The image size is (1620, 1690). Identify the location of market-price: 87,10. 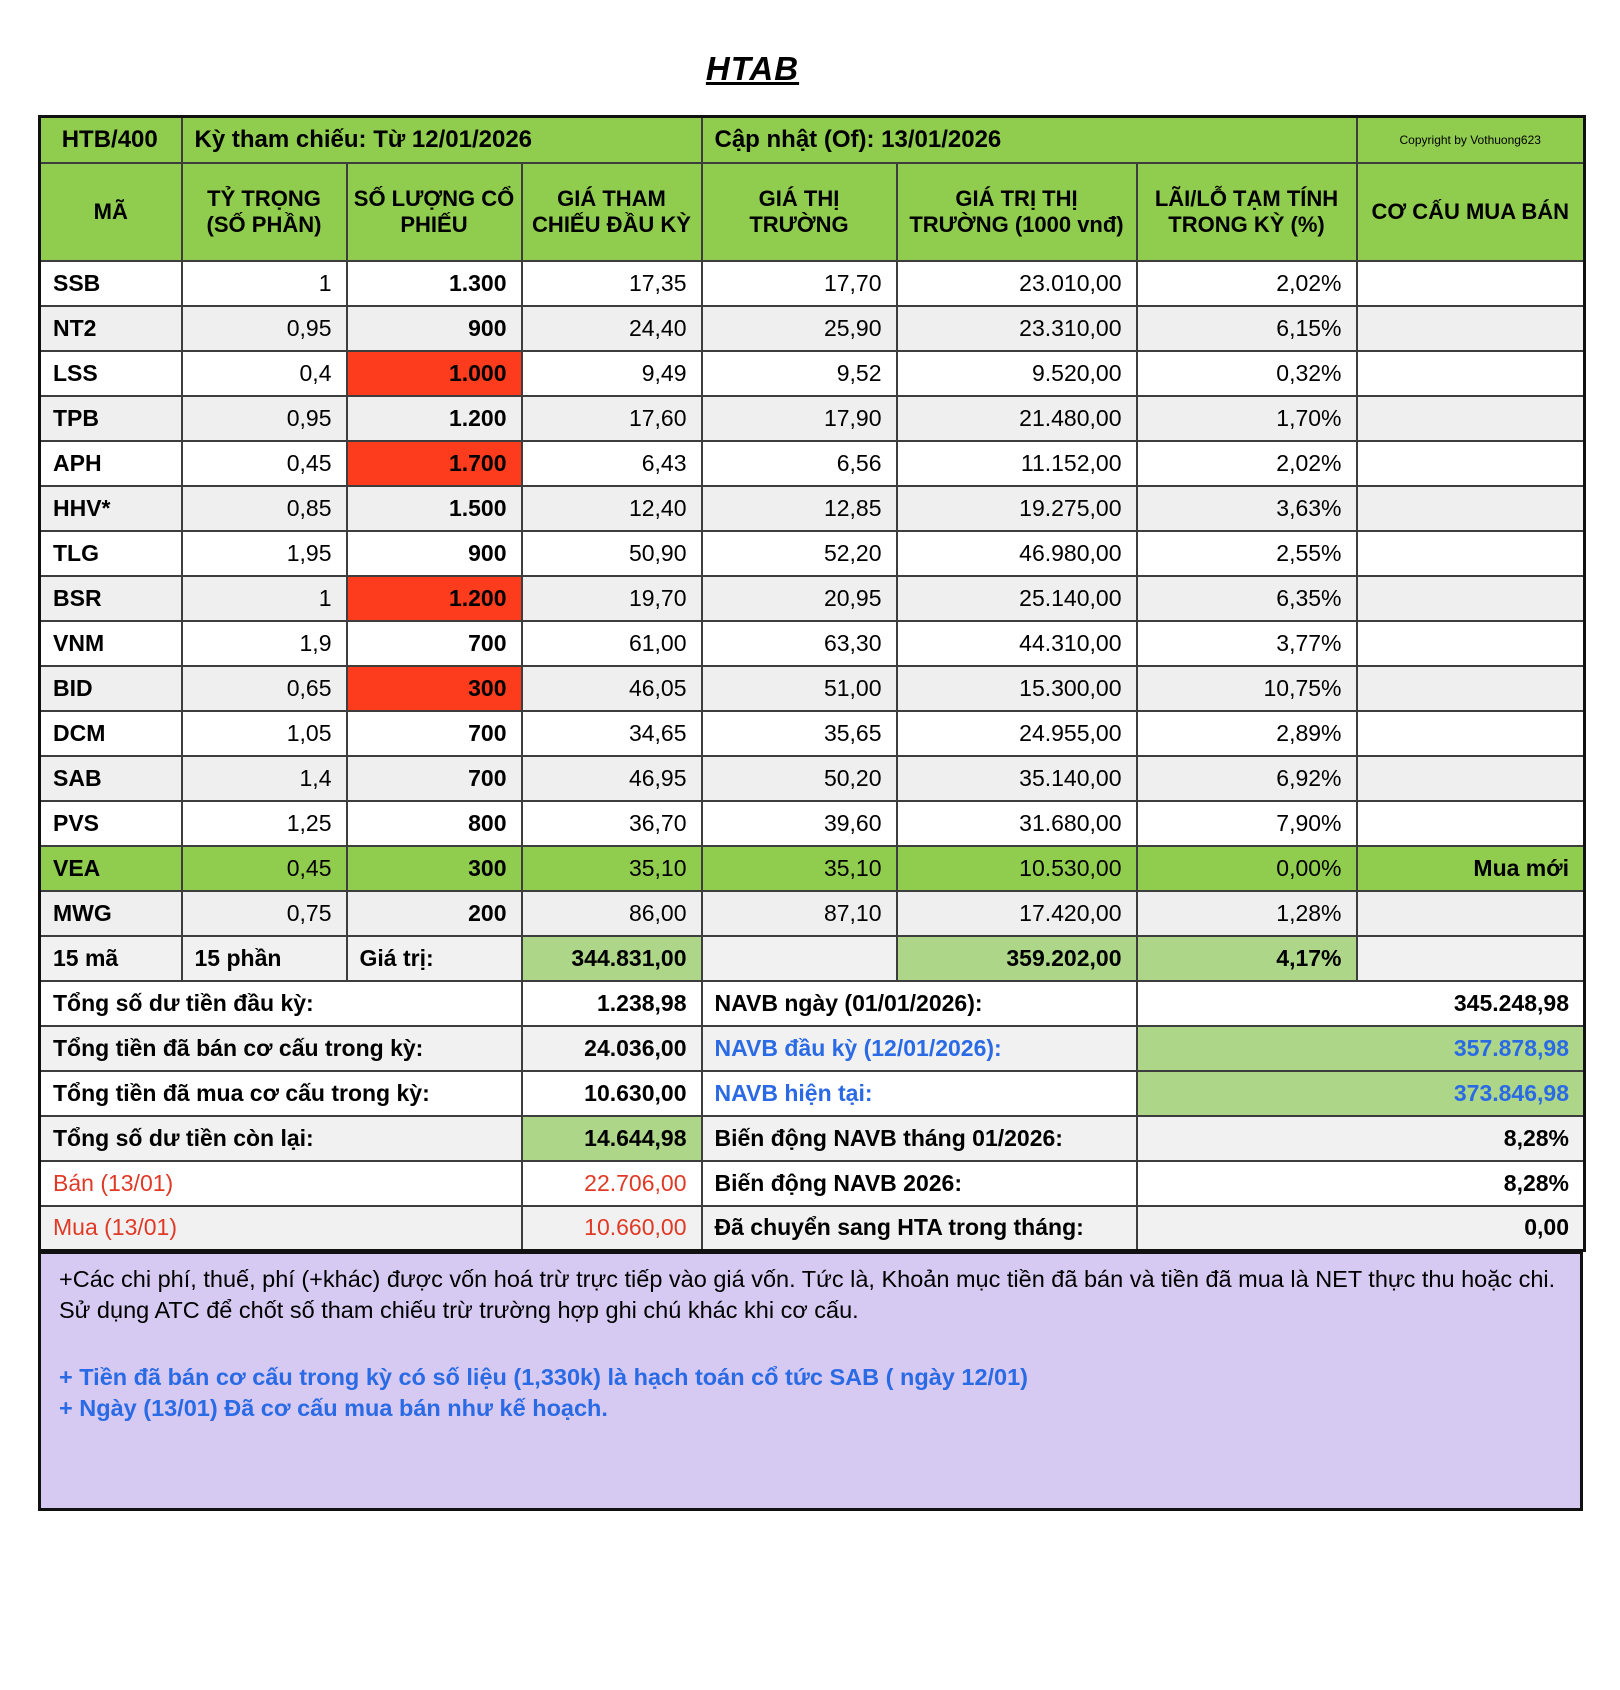
(799, 913).